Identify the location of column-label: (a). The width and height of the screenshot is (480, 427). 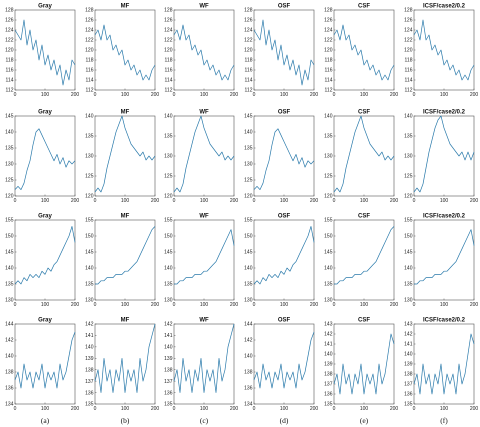
(45, 420).